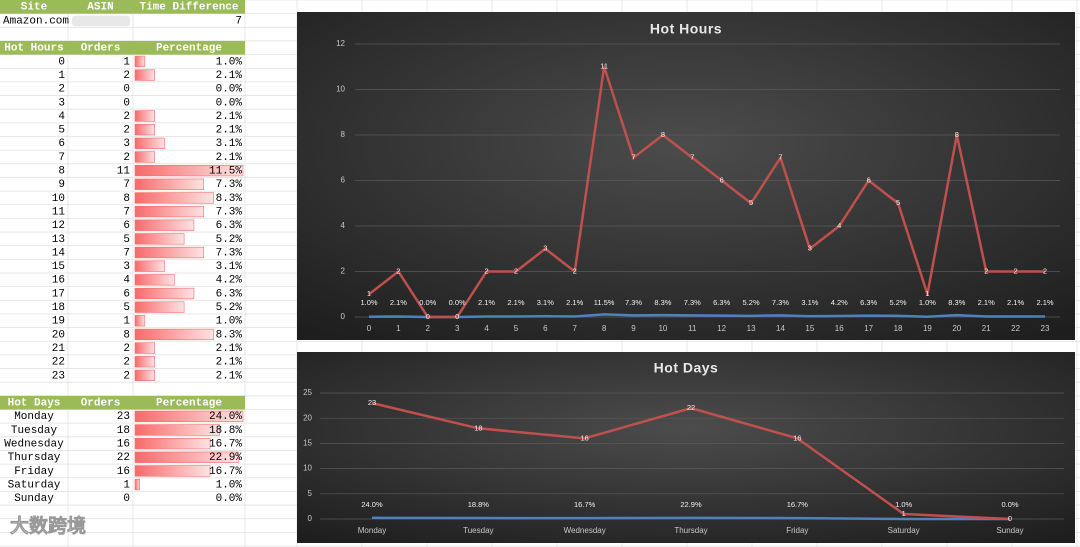 This screenshot has height=547, width=1080. What do you see at coordinates (126, 90) in the screenshot?
I see `orders-cell: 0` at bounding box center [126, 90].